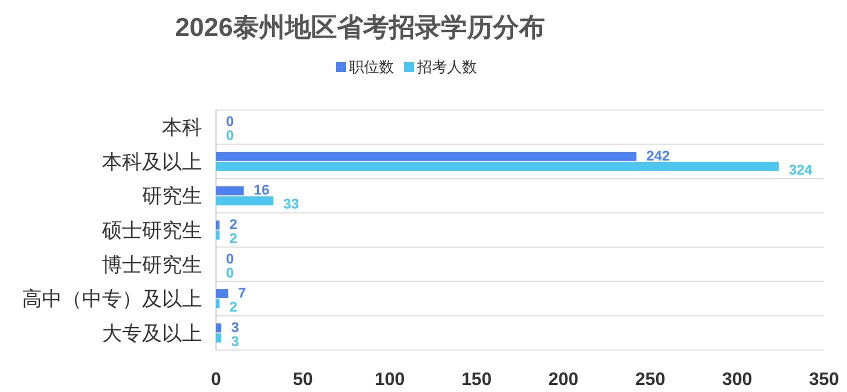 Image resolution: width=847 pixels, height=392 pixels. Describe the element at coordinates (737, 379) in the screenshot. I see `x-tick-label: 300` at that location.